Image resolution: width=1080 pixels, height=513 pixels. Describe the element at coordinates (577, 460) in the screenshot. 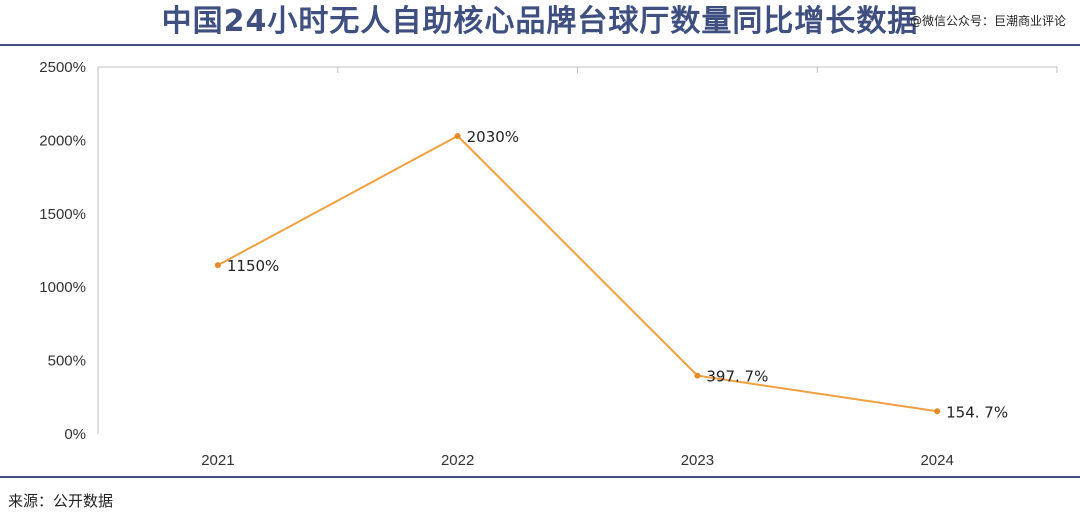

I see `x-axis-ticks: 2021 2022 2023 2024` at that location.